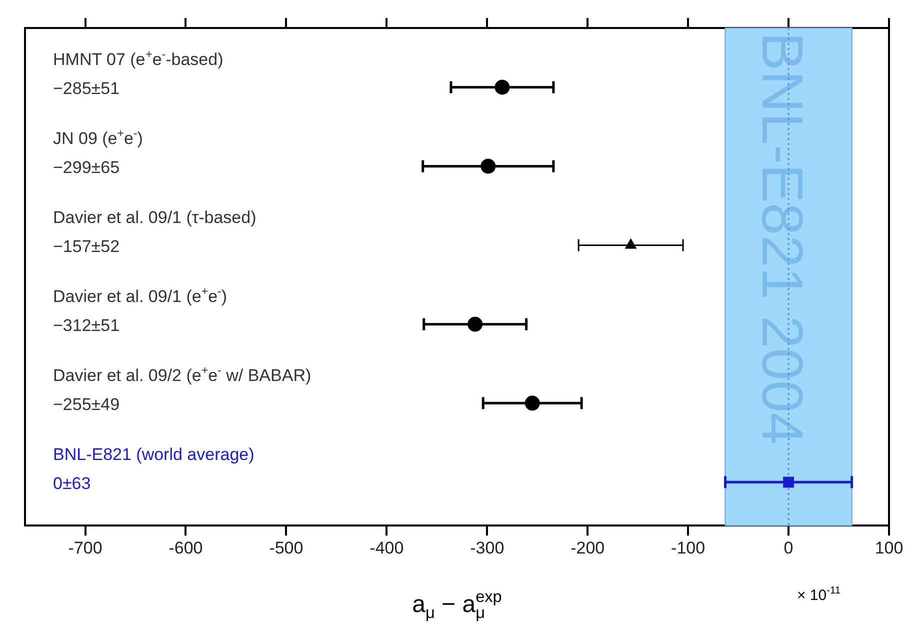  What do you see at coordinates (86, 246) in the screenshot?
I see `text: −157±52` at bounding box center [86, 246].